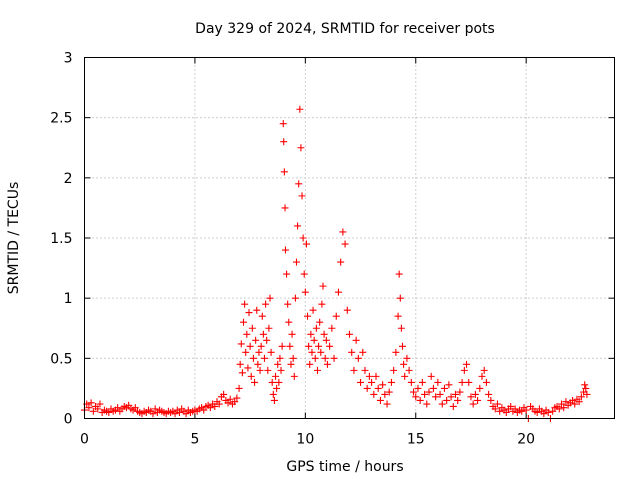 The image size is (640, 480). What do you see at coordinates (61, 239) in the screenshot?
I see `y-tick-label: 1.5` at bounding box center [61, 239].